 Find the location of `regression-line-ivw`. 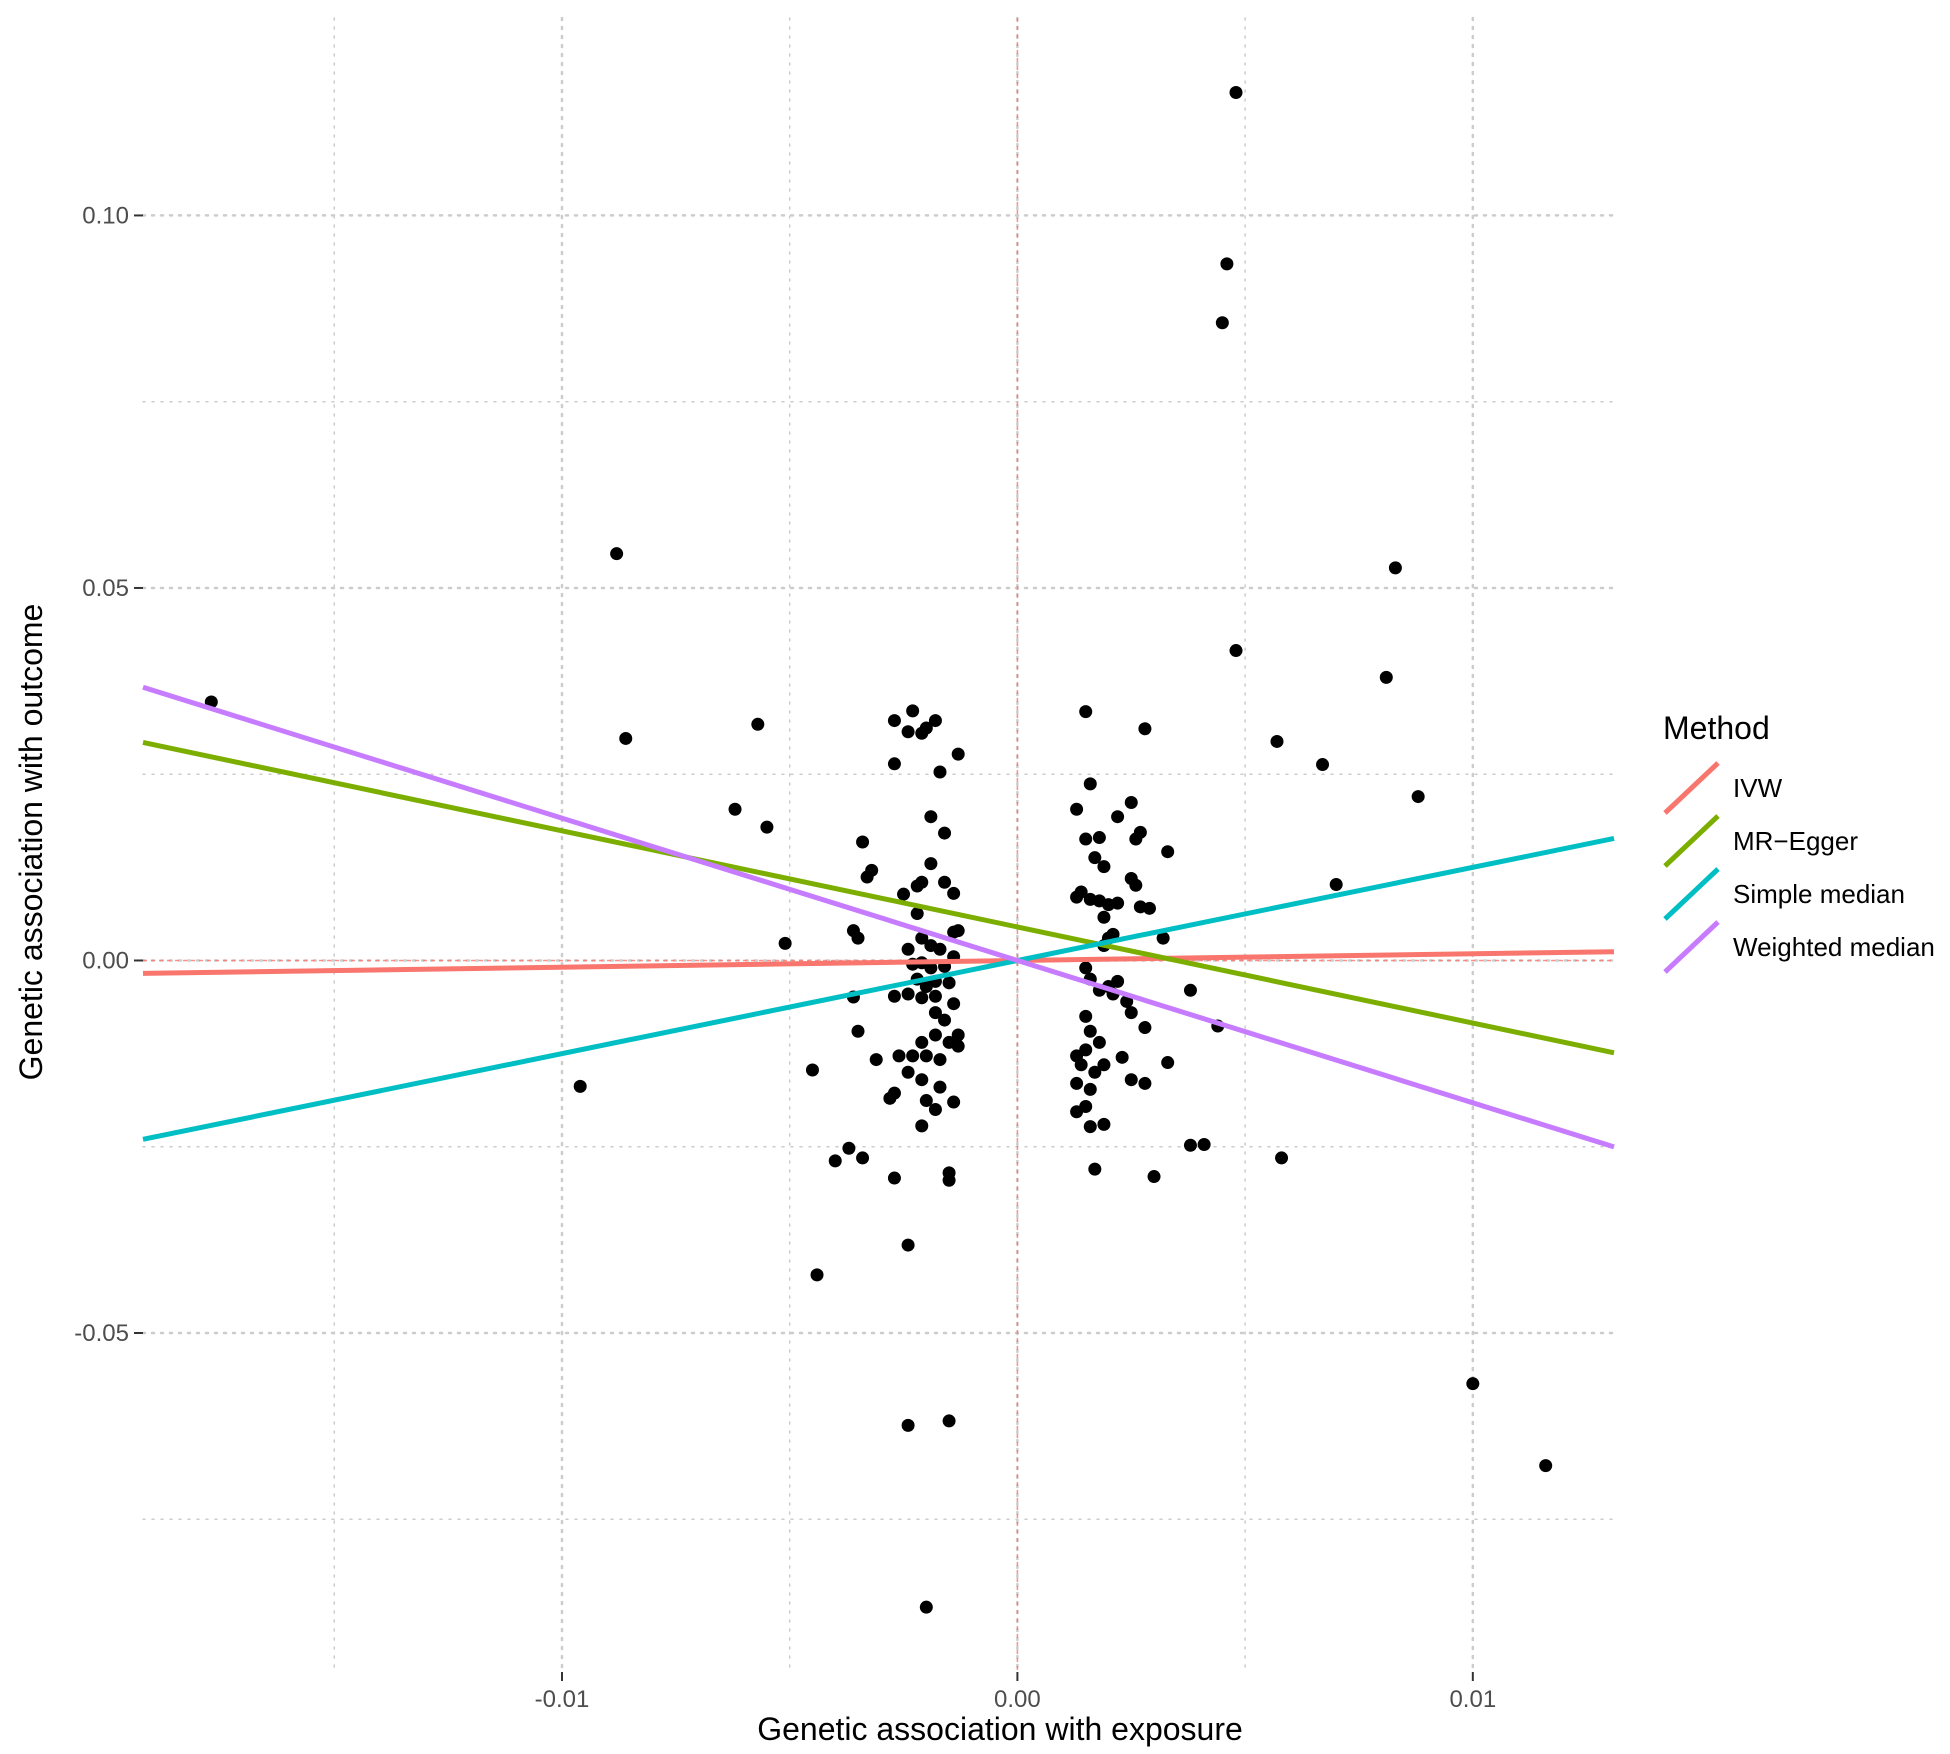

regression-line-ivw is located at coordinates (878, 962).